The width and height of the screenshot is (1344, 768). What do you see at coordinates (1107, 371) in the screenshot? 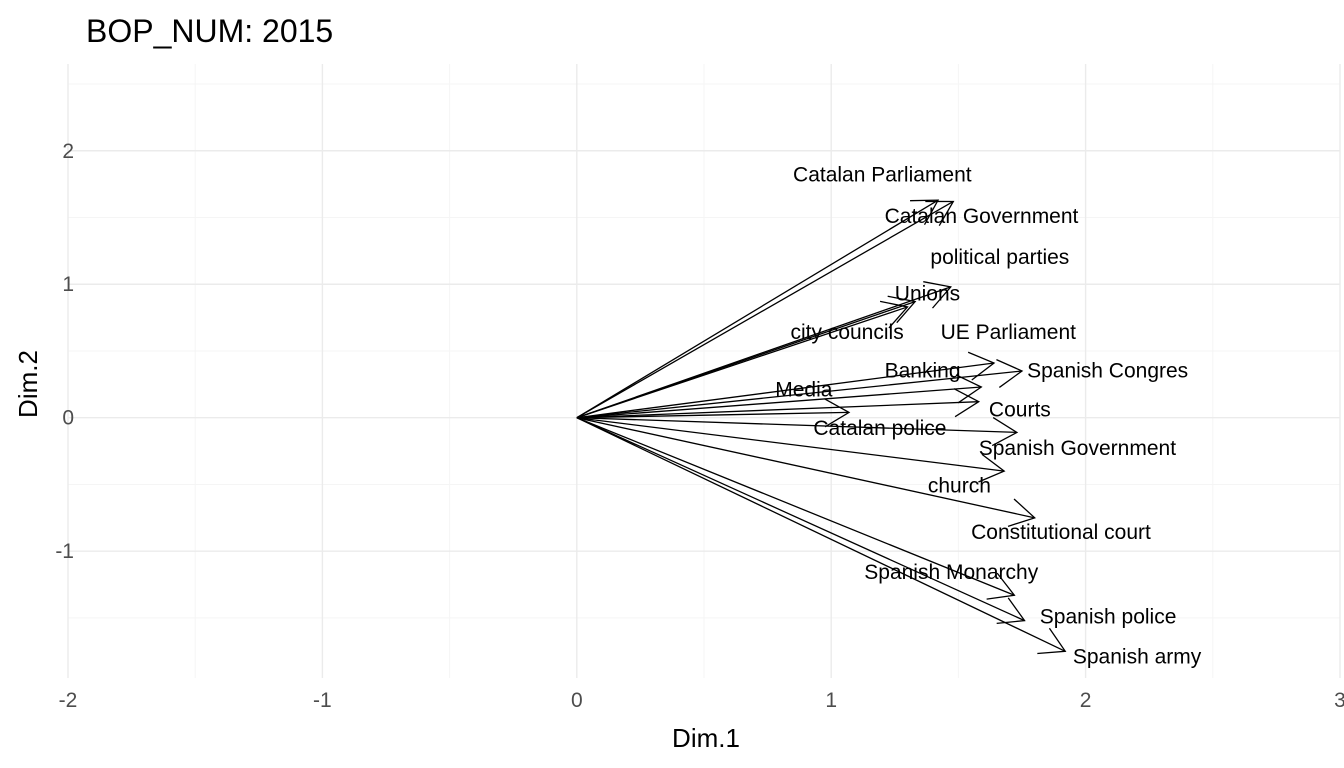
I see `vector-label: Spanish Congres` at bounding box center [1107, 371].